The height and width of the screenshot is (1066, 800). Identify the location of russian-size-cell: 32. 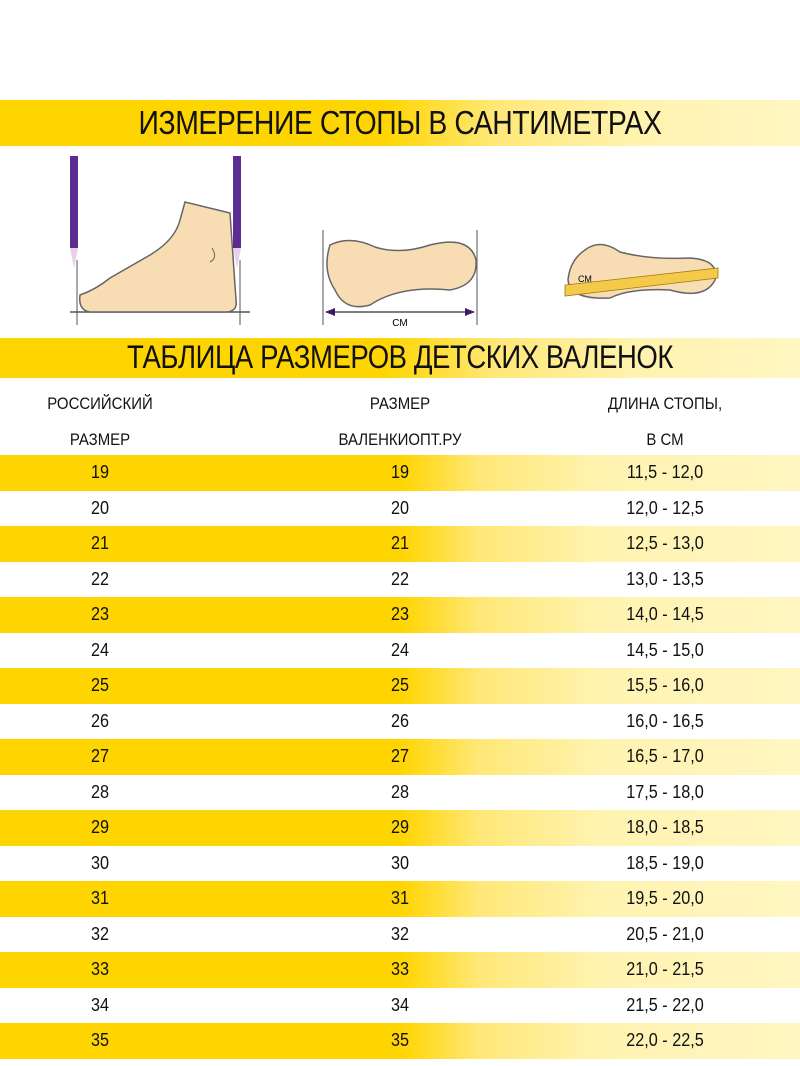
(100, 933).